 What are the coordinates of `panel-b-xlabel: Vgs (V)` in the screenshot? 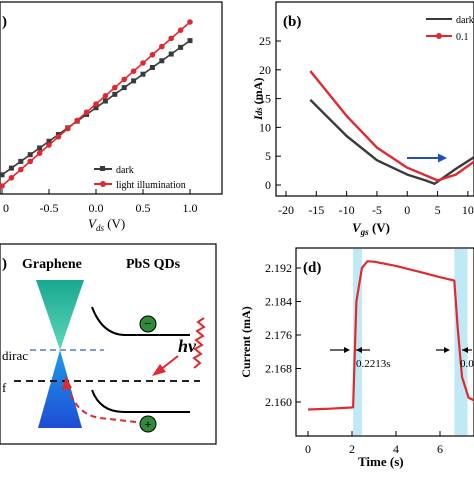 It's located at (371, 228).